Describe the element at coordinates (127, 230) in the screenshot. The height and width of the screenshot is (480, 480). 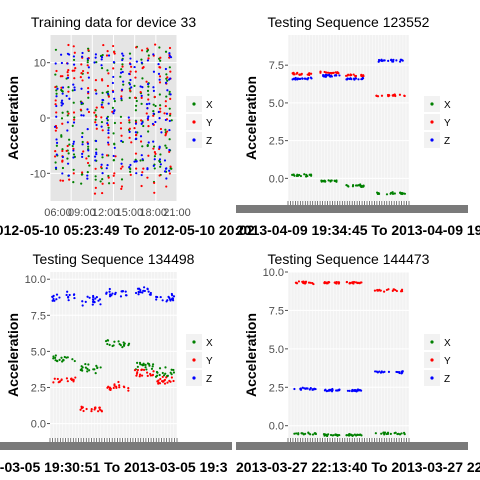
I see `x-axis-label: 2012-05-10 05:23:49 To 2012-05-10 20:02` at that location.